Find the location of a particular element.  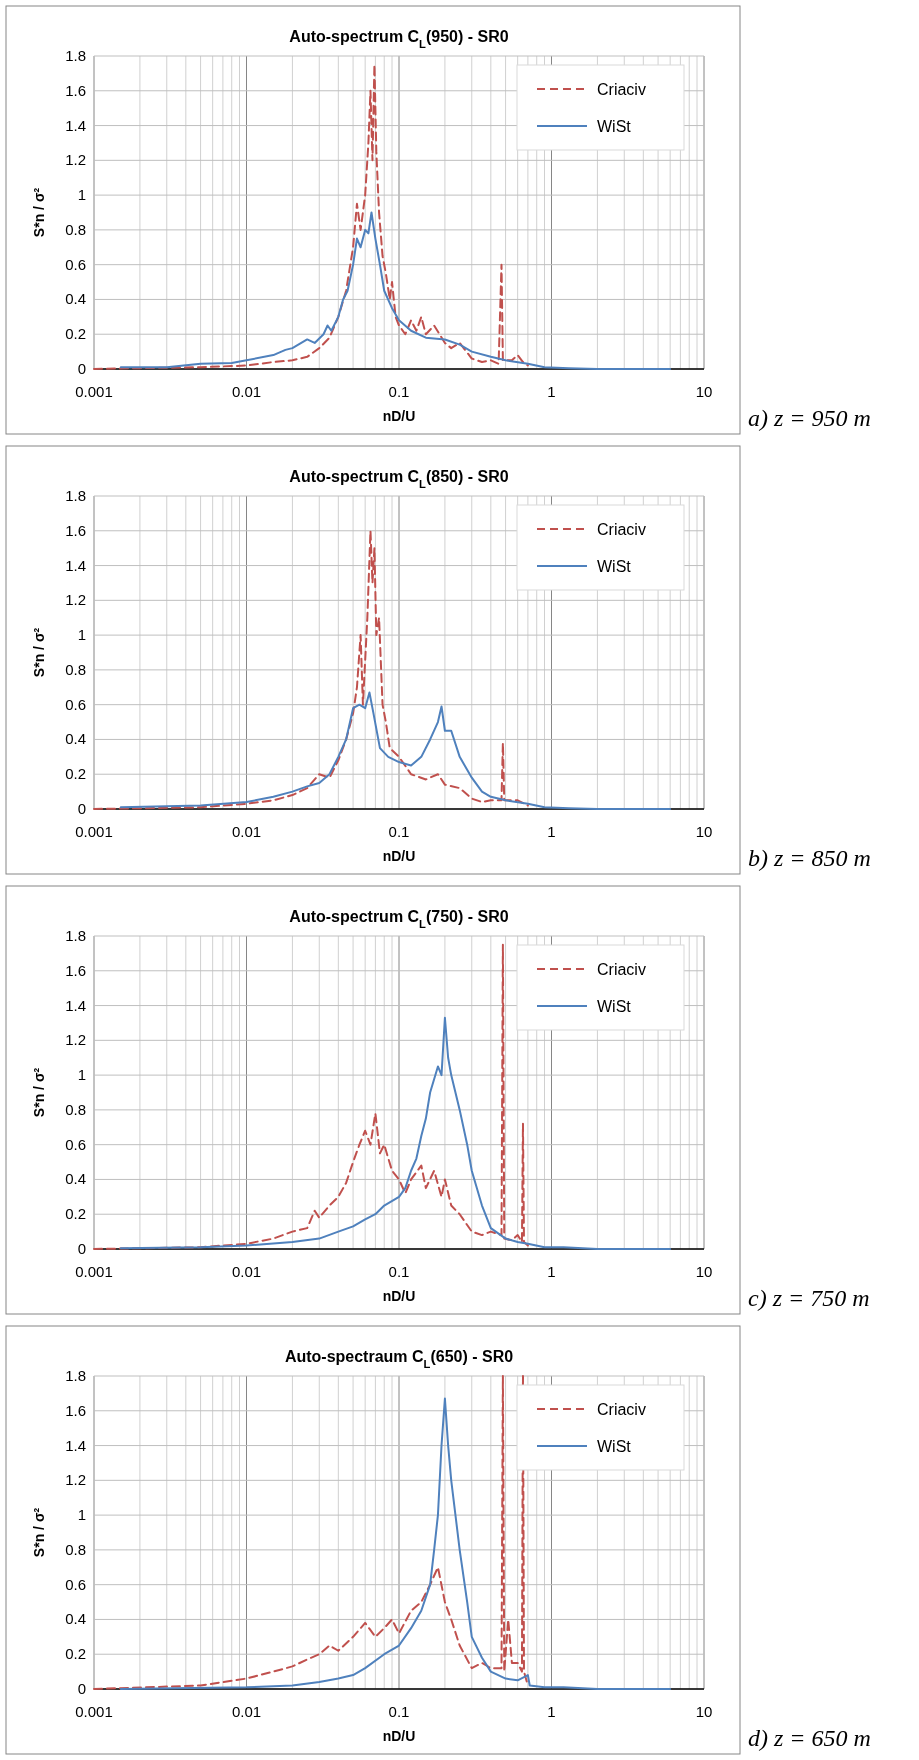

chart-title: Auto-spectrum C$_{L}$(750) - SR0 is located at coordinates (399, 919).